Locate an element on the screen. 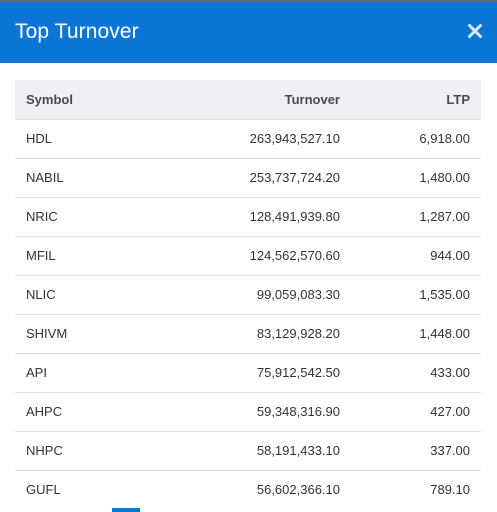  cell-turnover: 56,602,366.10 is located at coordinates (298, 490).